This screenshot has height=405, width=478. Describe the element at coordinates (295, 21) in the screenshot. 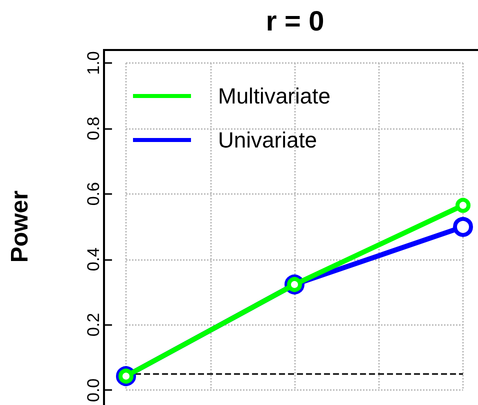

I see `chart-title: r = 0` at that location.